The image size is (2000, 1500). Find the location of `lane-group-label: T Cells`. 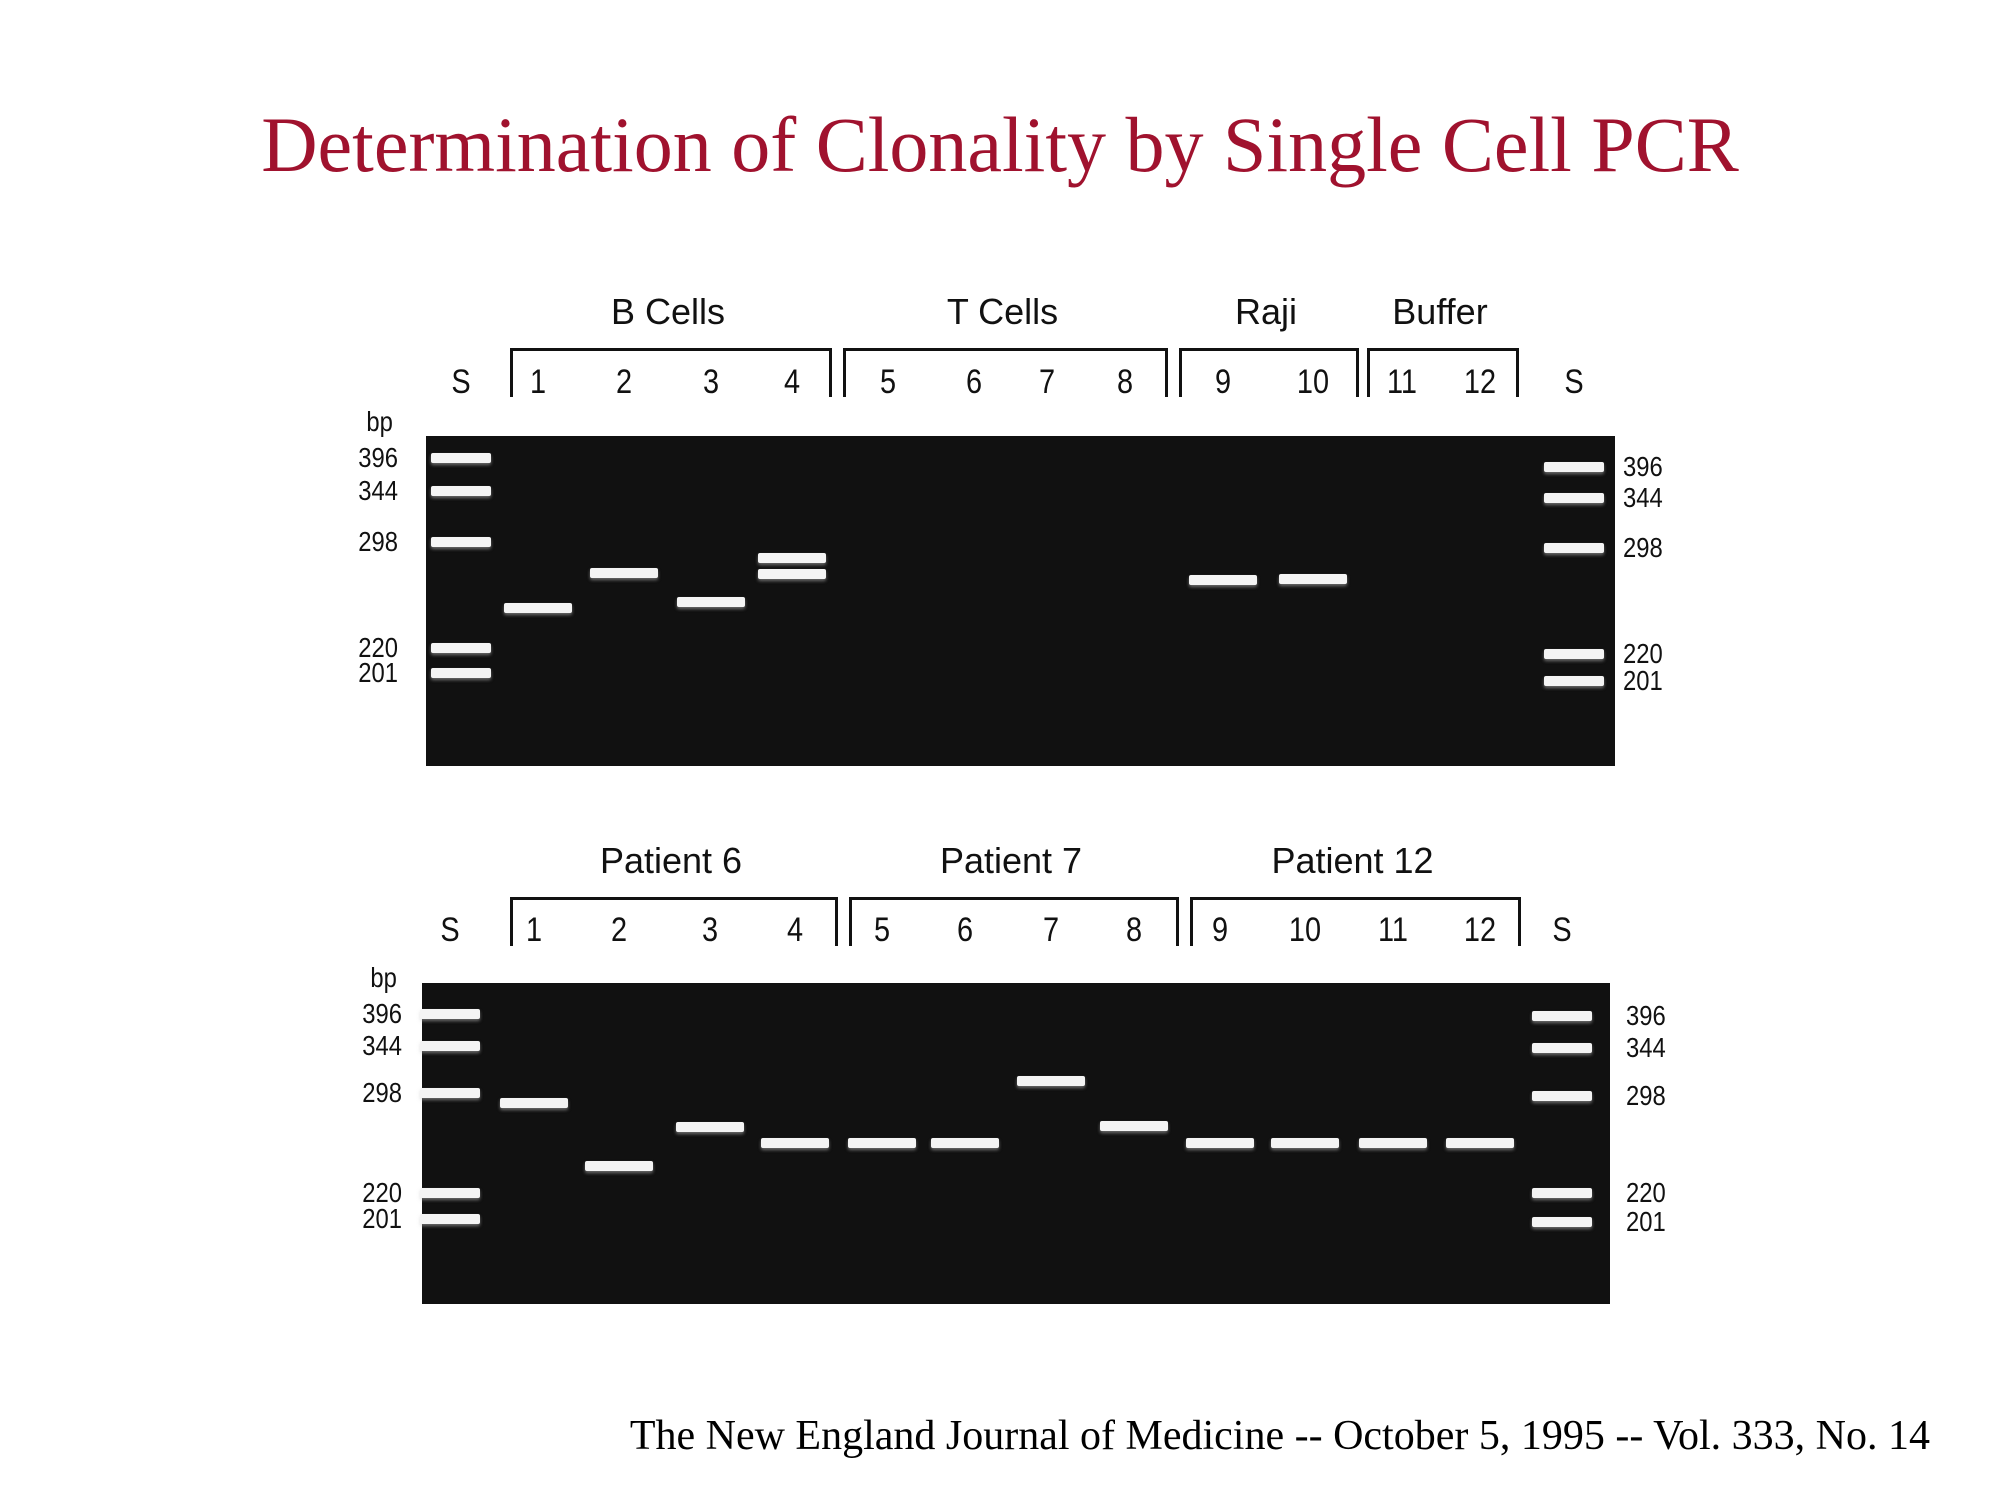

lane-group-label: T Cells is located at coordinates (1002, 311).